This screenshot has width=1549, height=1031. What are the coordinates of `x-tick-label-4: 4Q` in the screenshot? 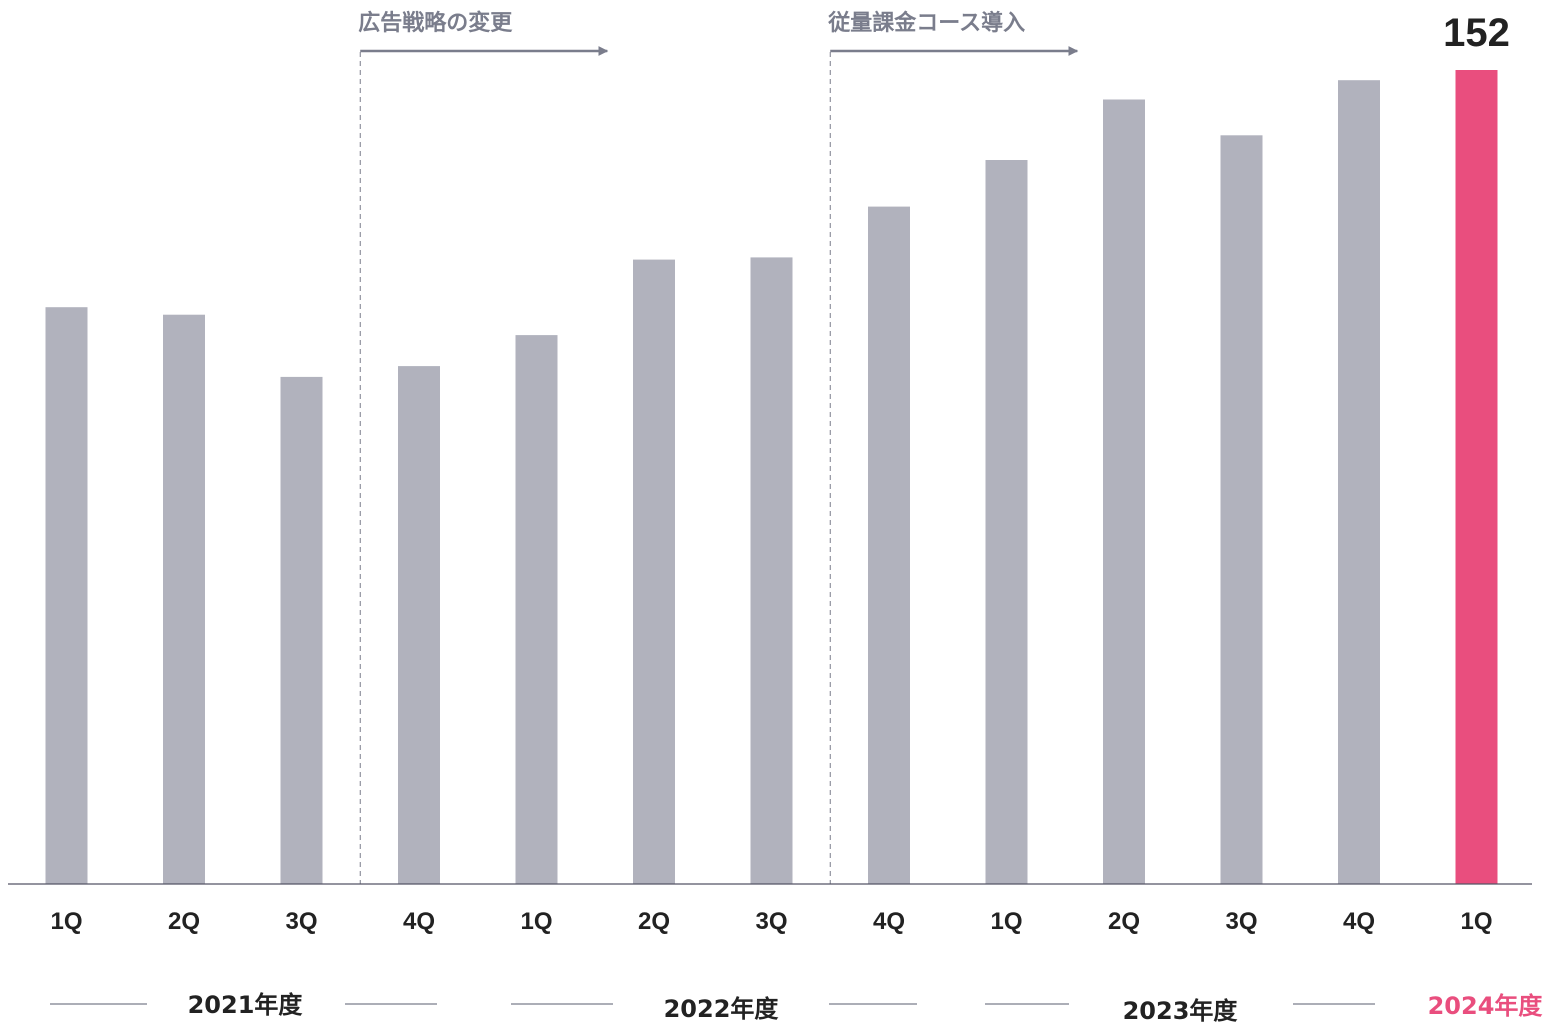 It's located at (419, 921).